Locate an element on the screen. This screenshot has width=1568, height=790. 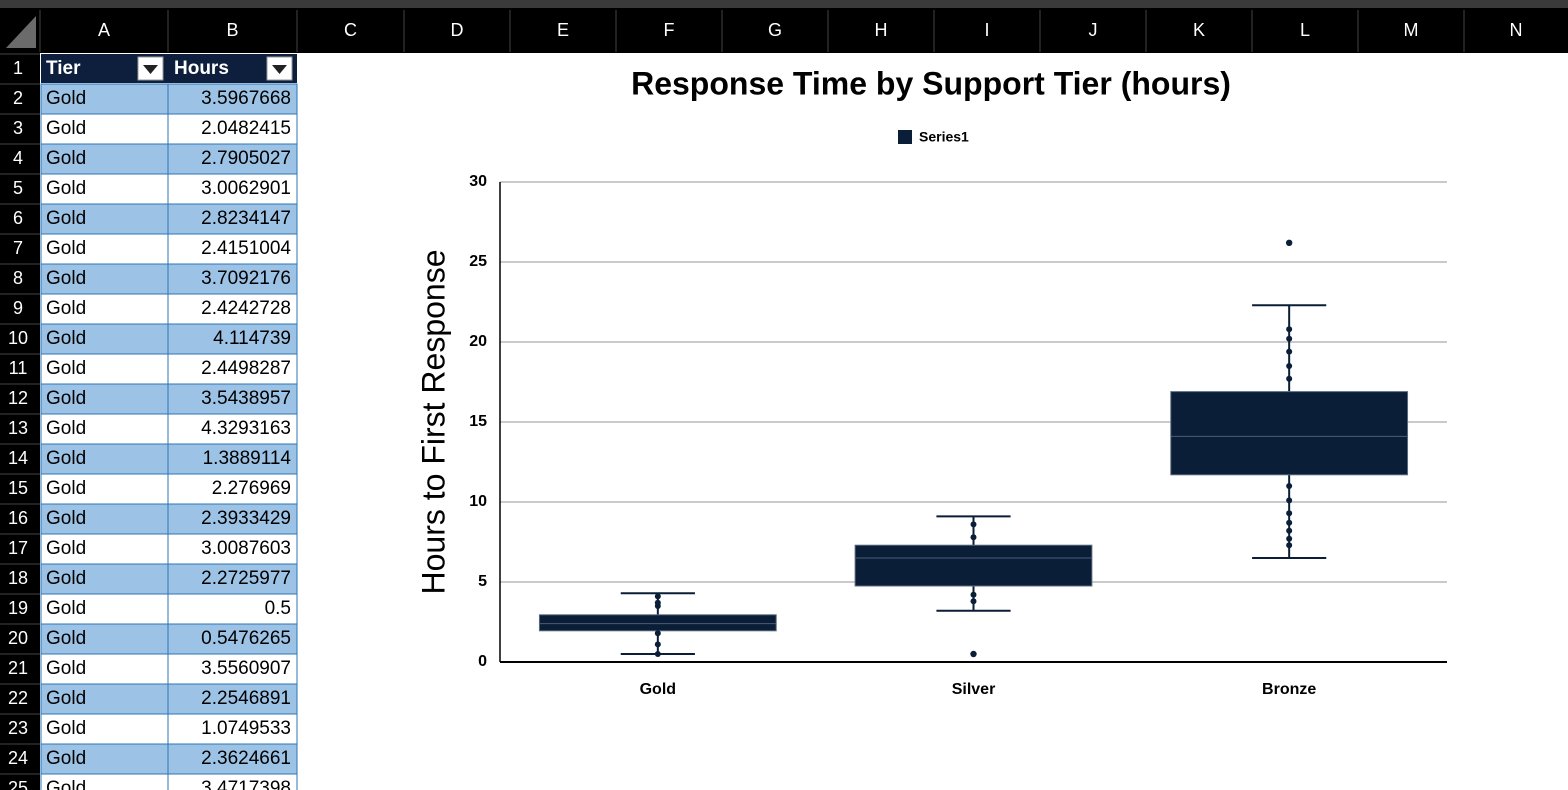
row-header: 20 is located at coordinates (18, 638).